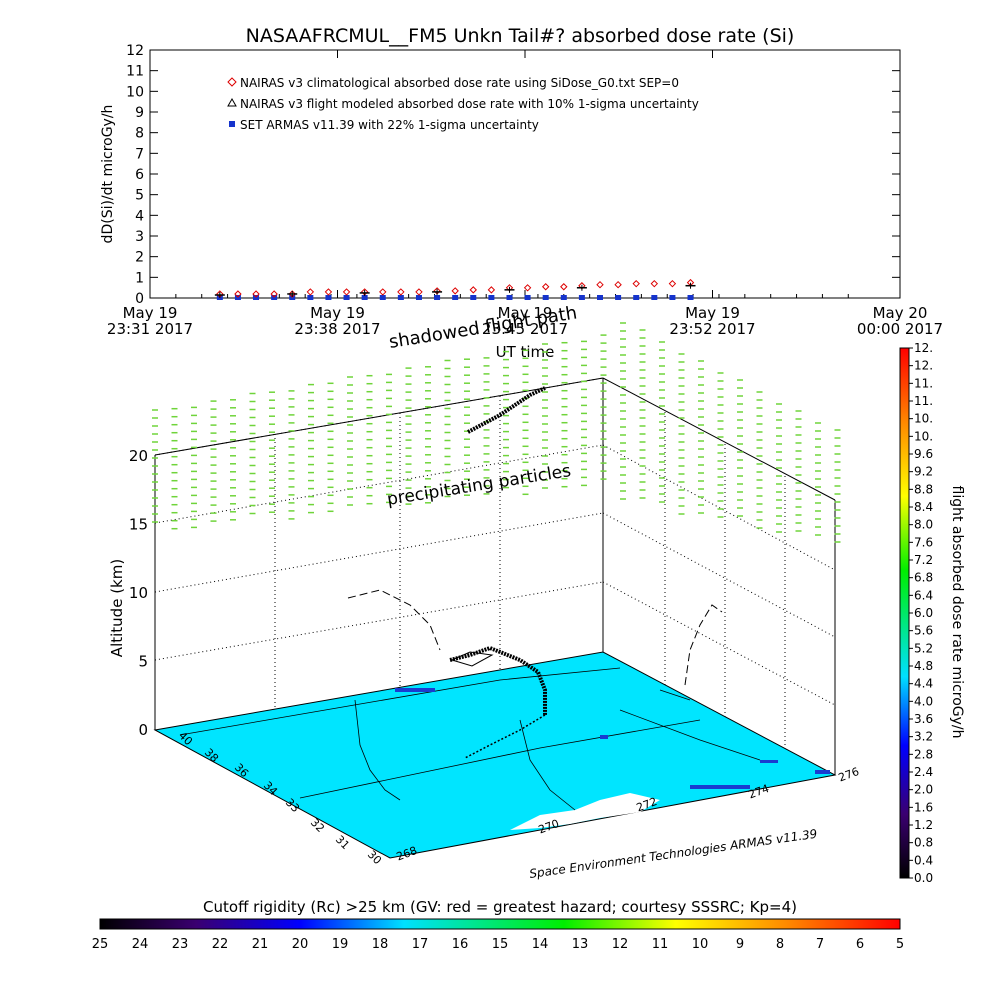 The width and height of the screenshot is (1000, 1000). I want to click on shadow-projection, so click(535, 637).